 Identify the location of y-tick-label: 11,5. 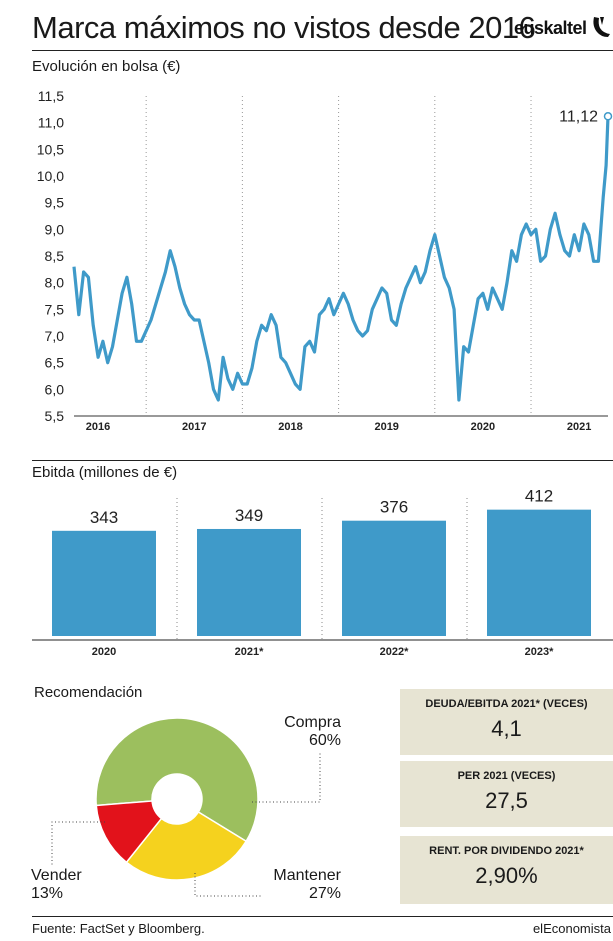
(51, 96).